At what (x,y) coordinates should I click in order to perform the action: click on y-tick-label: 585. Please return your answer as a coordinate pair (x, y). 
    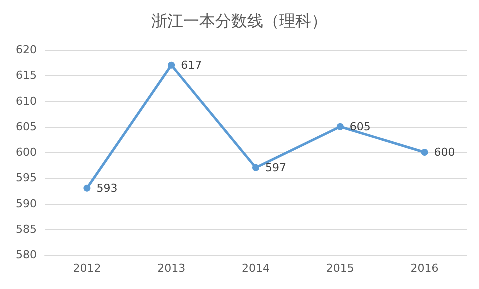
    Looking at the image, I should click on (26, 229).